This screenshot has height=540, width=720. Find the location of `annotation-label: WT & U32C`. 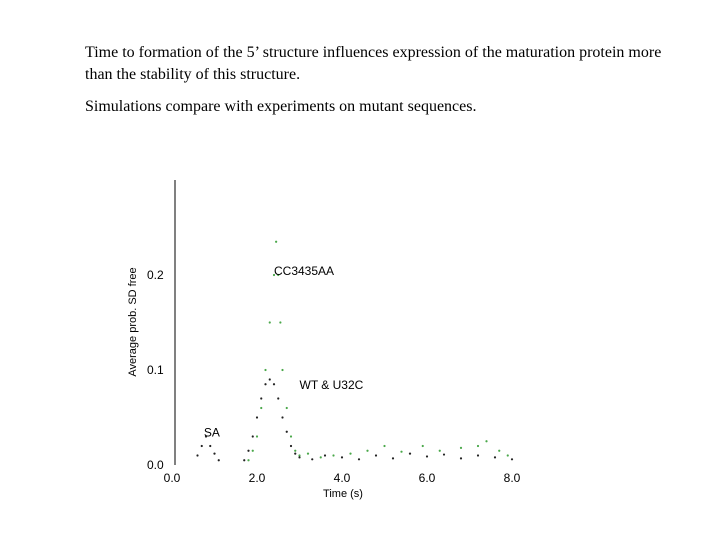

annotation-label: WT & U32C is located at coordinates (332, 385).